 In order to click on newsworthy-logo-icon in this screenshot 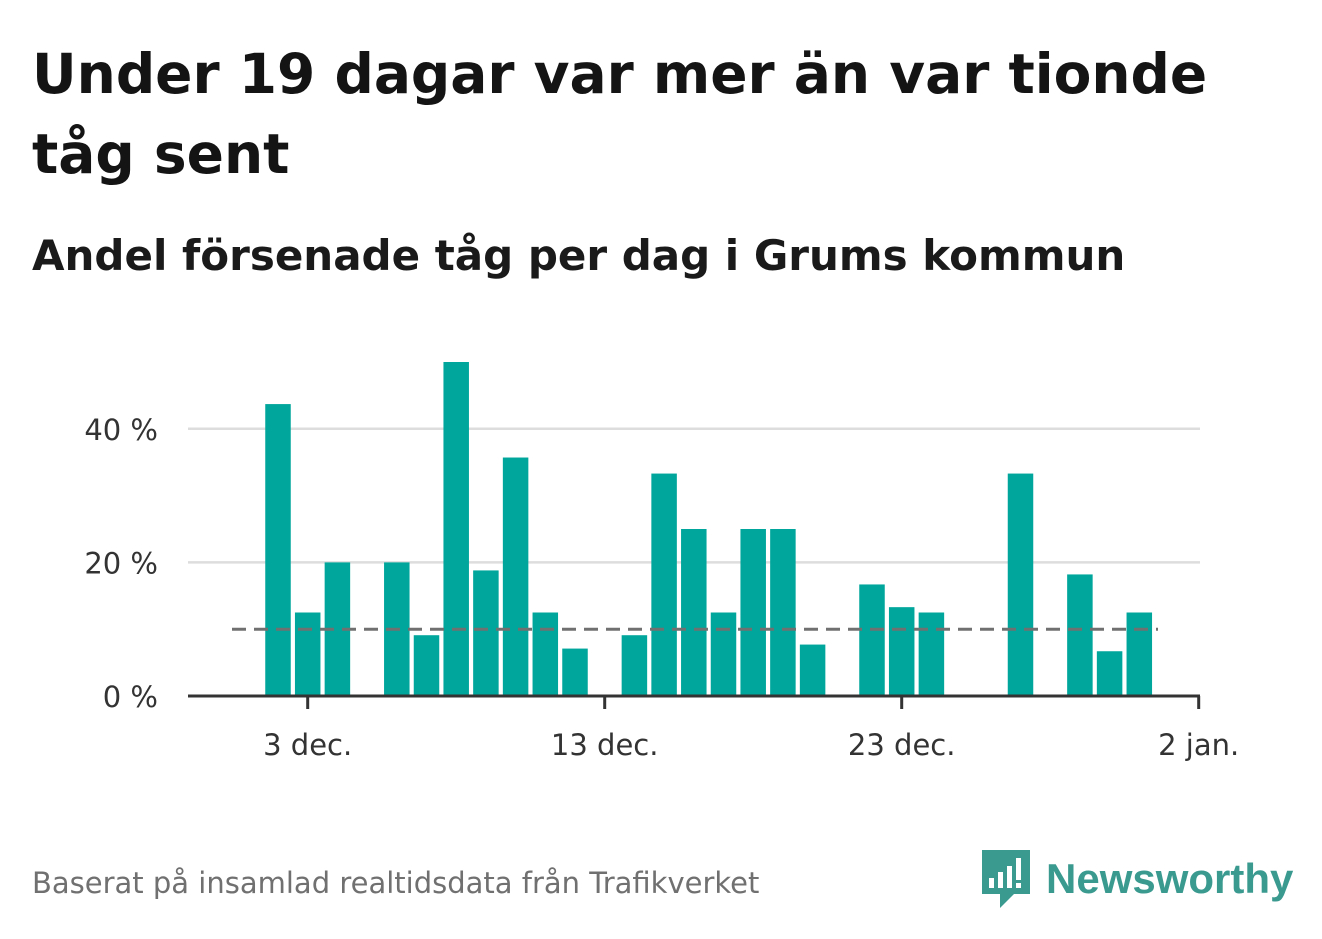, I will do `click(1006, 879)`.